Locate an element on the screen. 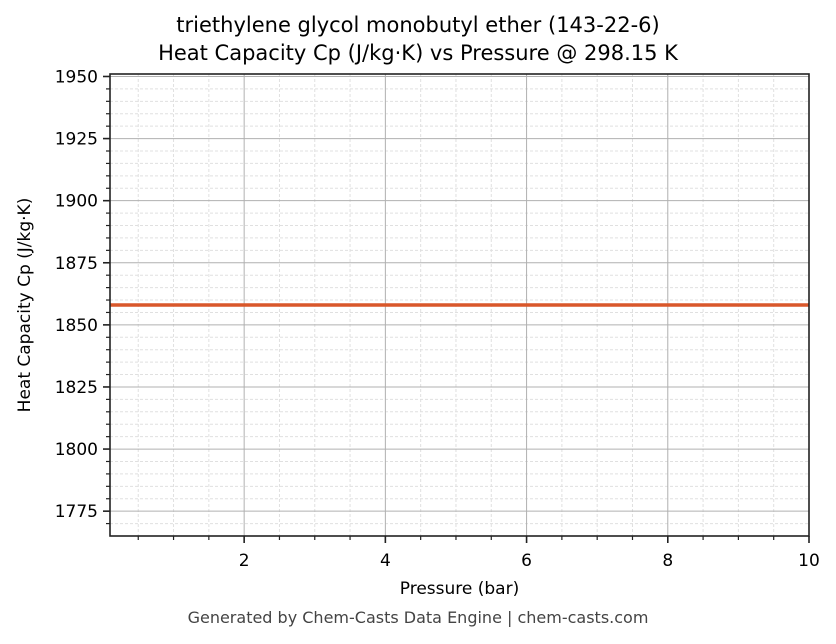 The image size is (836, 644). y-tick-label: 1775 is located at coordinates (76, 512).